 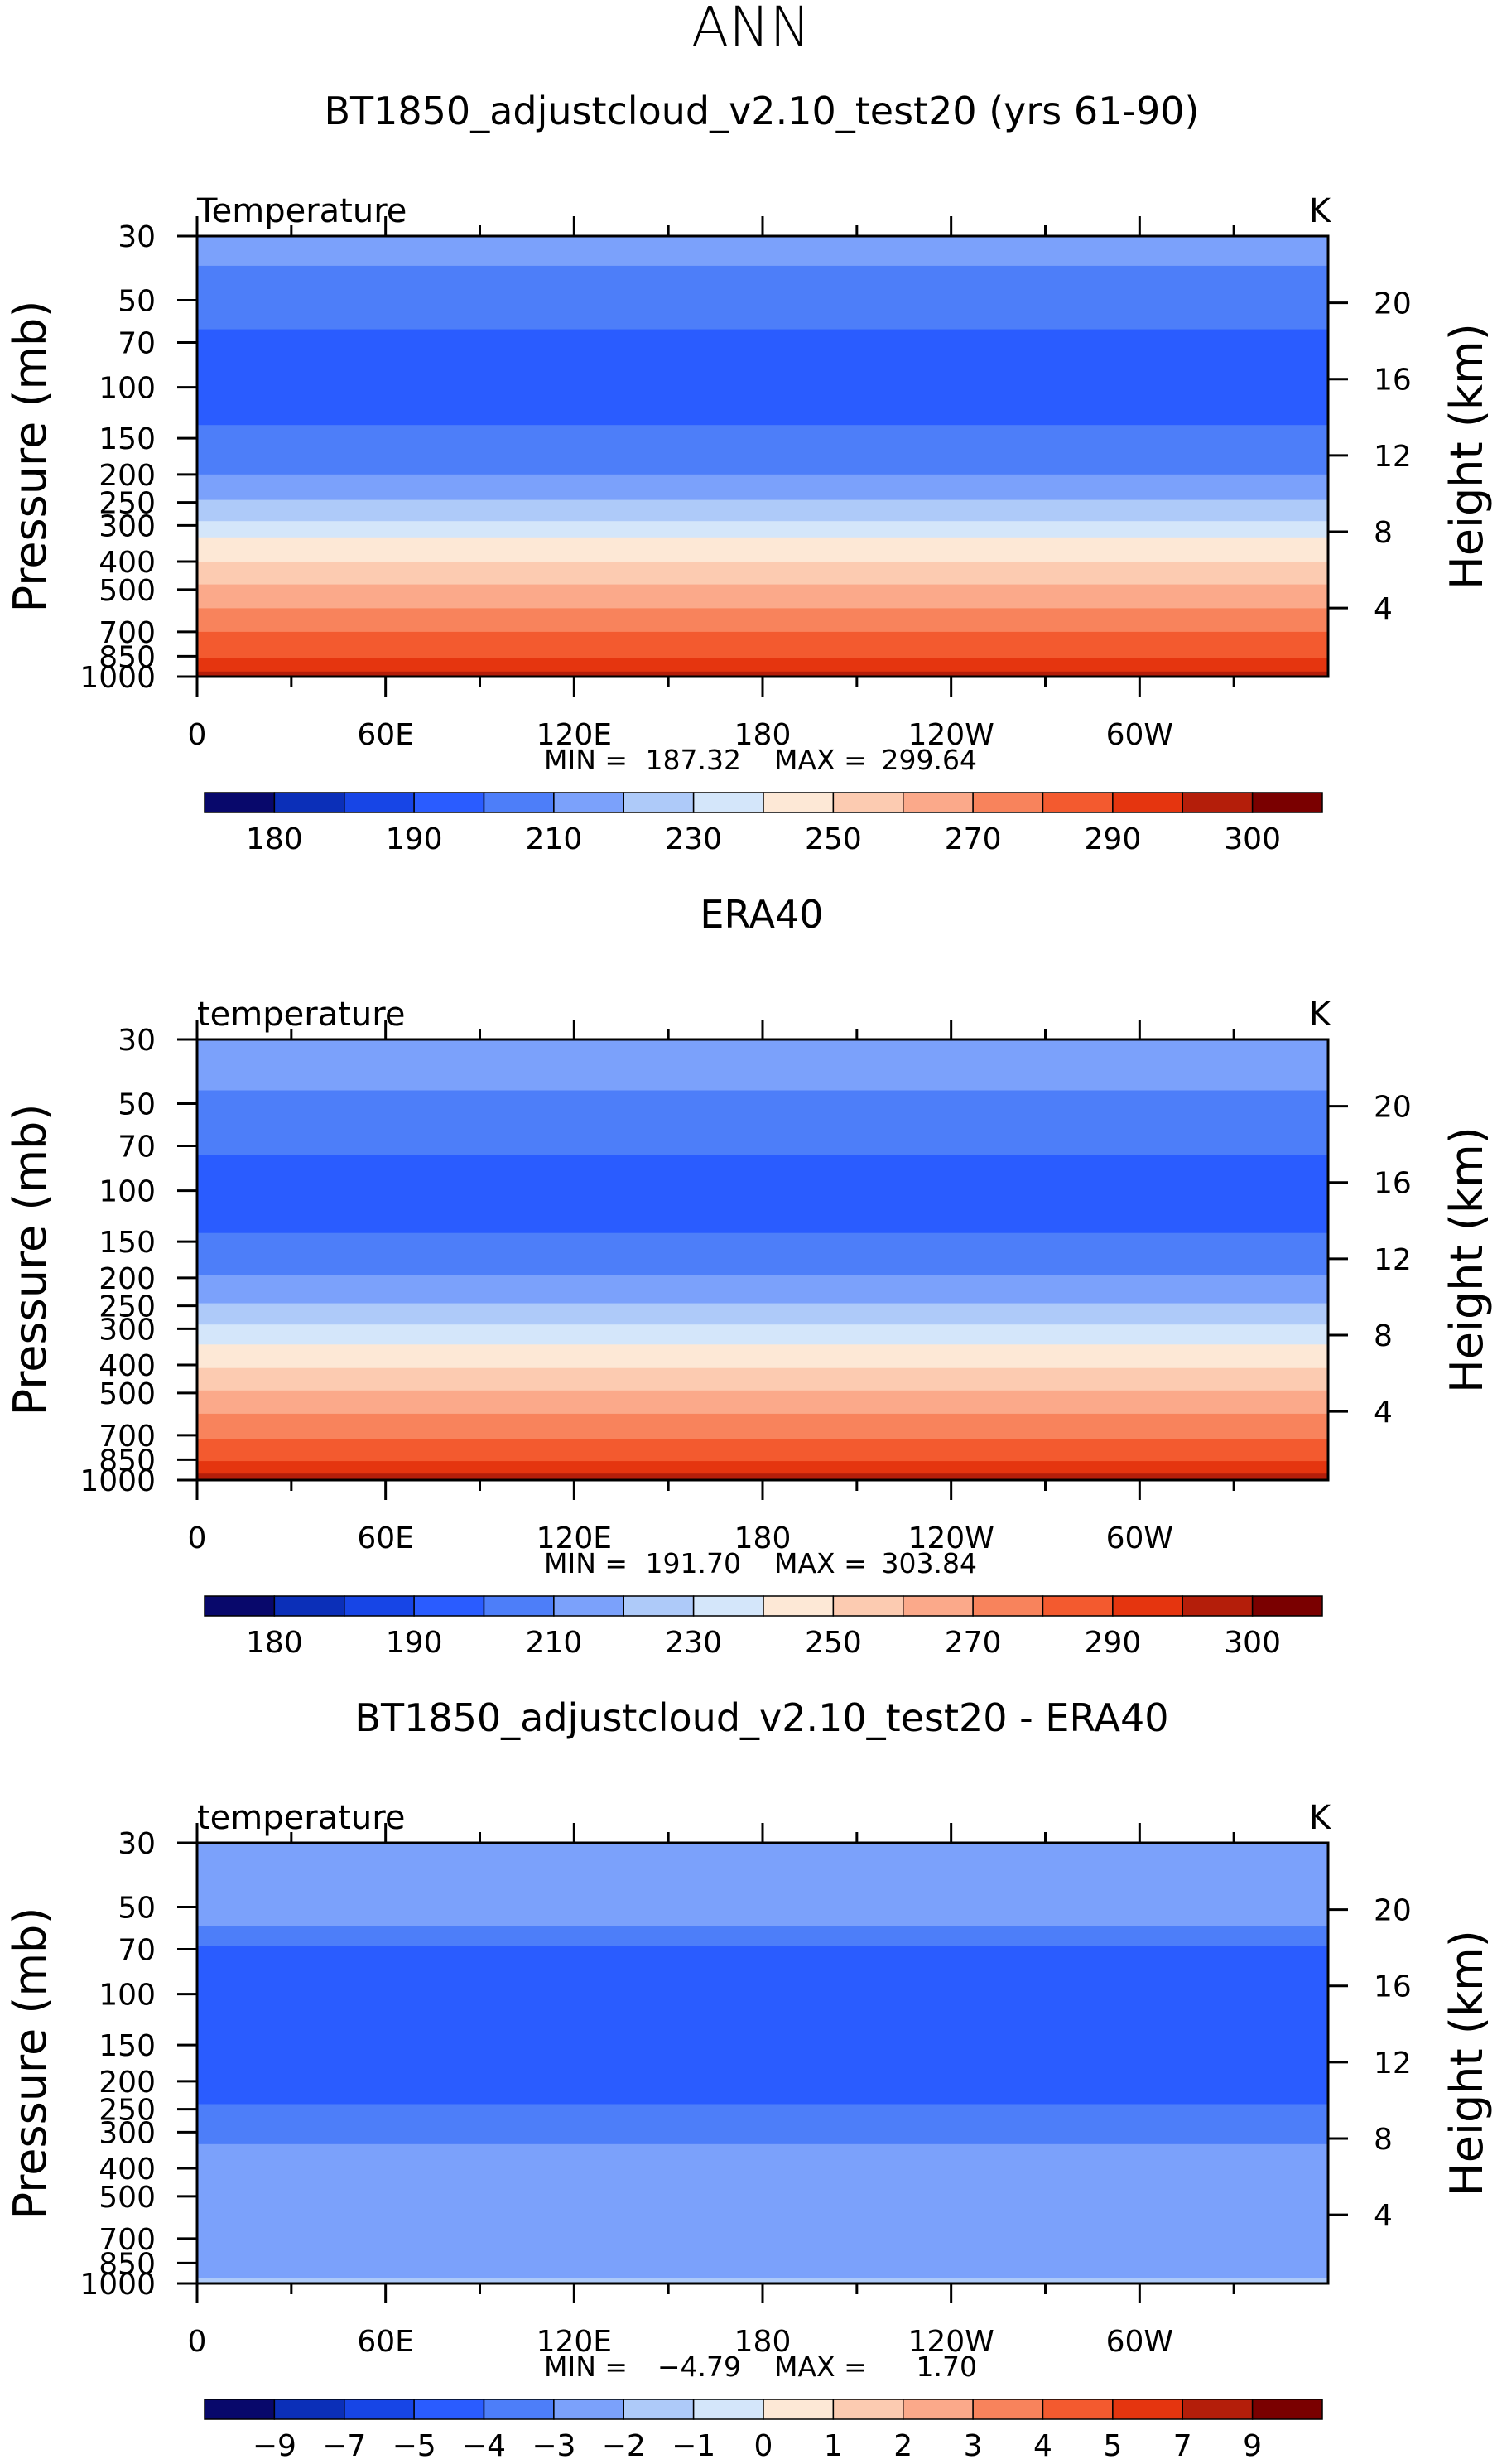 I want to click on min-value: 187.32, so click(x=693, y=760).